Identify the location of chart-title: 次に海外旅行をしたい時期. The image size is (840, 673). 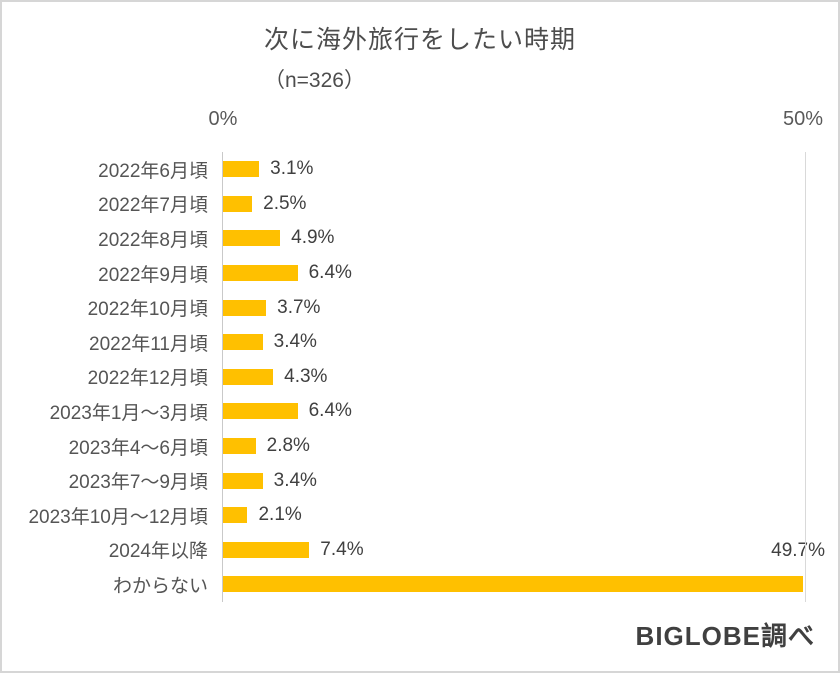
(420, 40).